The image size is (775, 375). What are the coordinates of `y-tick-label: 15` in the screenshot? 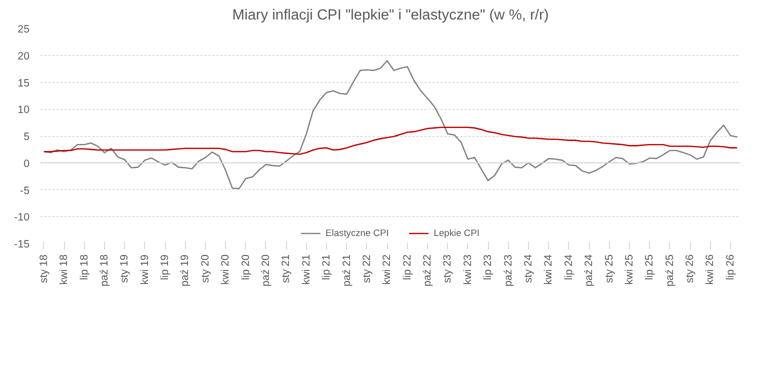 It's located at (24, 83).